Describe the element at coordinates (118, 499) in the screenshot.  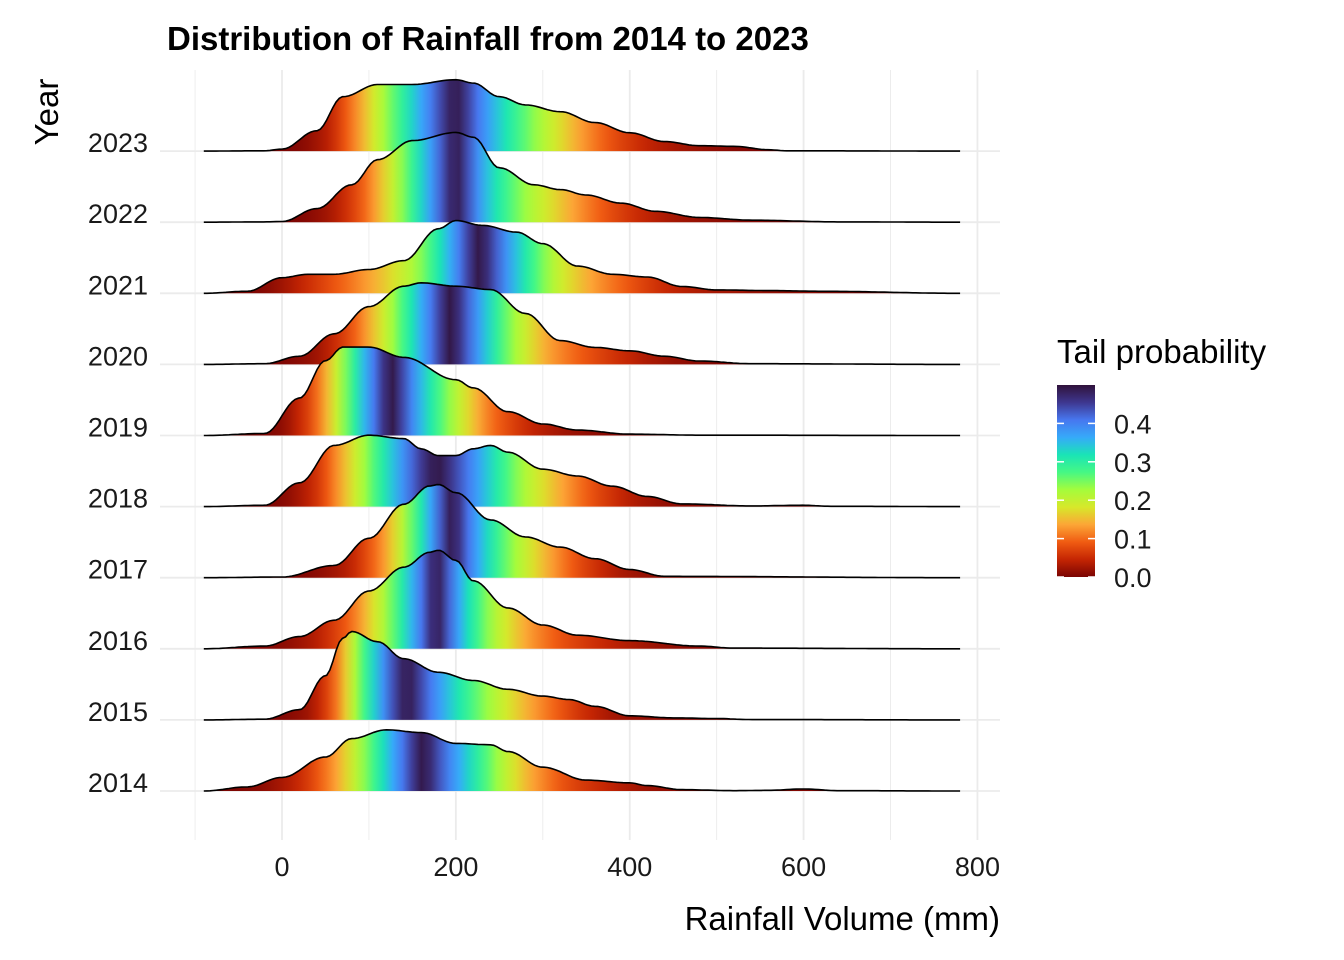
I see `y-tick-label-2018: 2018` at that location.